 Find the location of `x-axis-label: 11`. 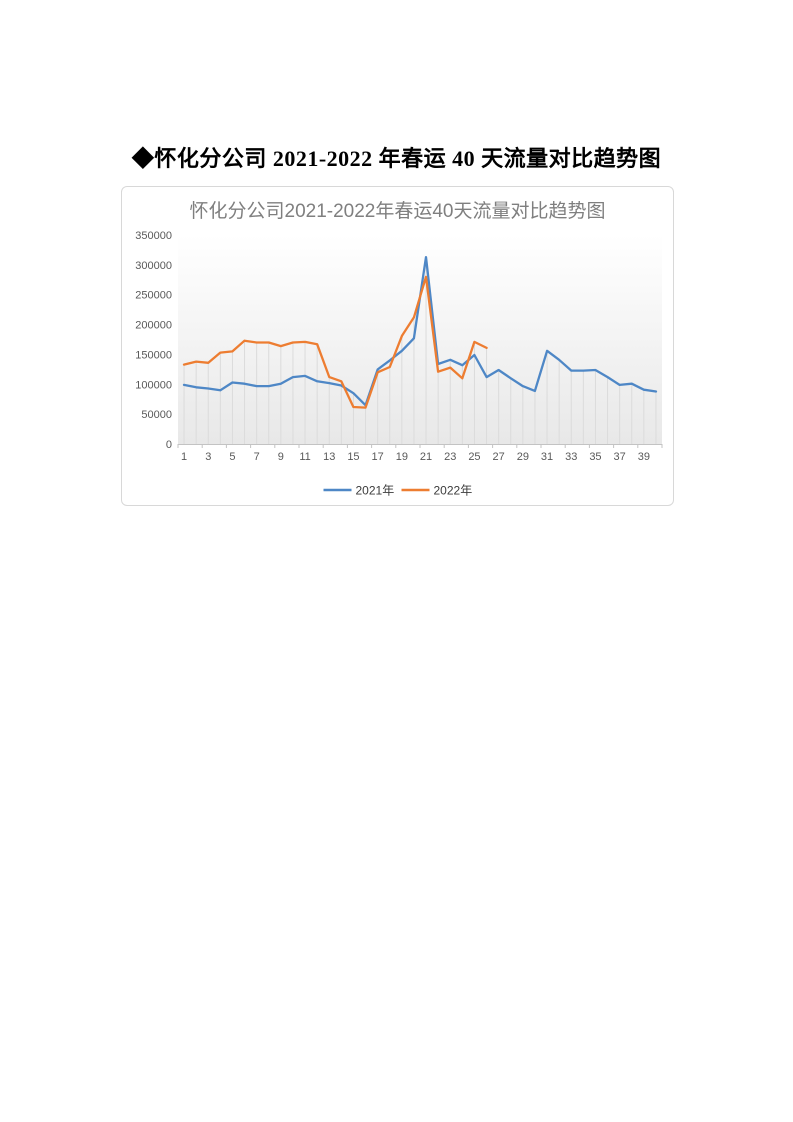

x-axis-label: 11 is located at coordinates (304, 457).